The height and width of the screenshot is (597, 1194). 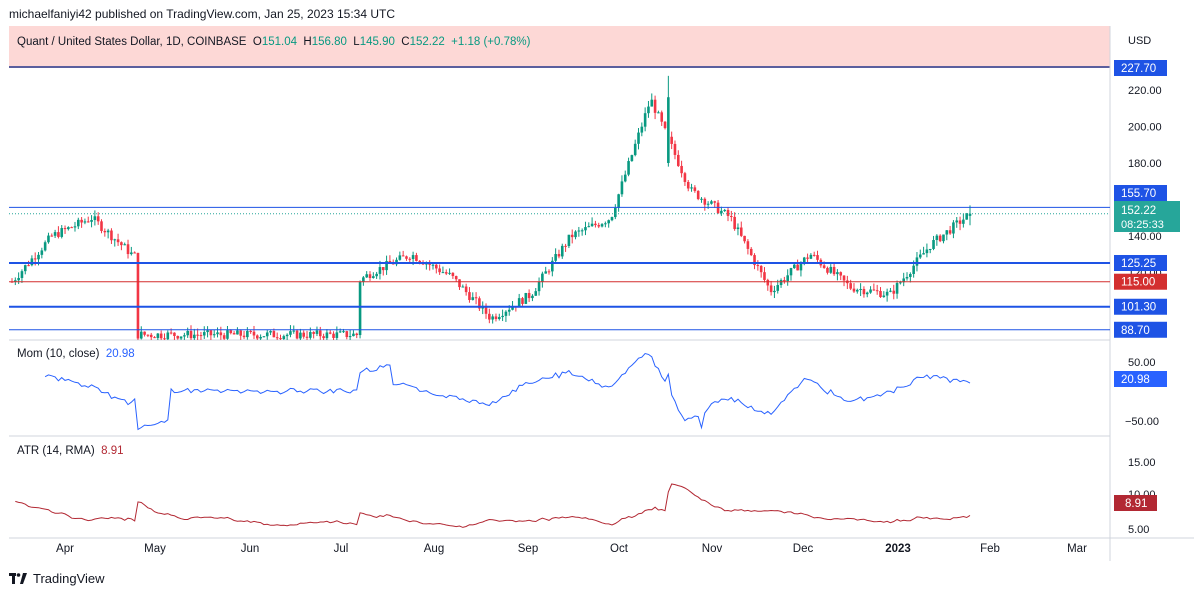 I want to click on level-101-30-tag, so click(x=1140, y=306).